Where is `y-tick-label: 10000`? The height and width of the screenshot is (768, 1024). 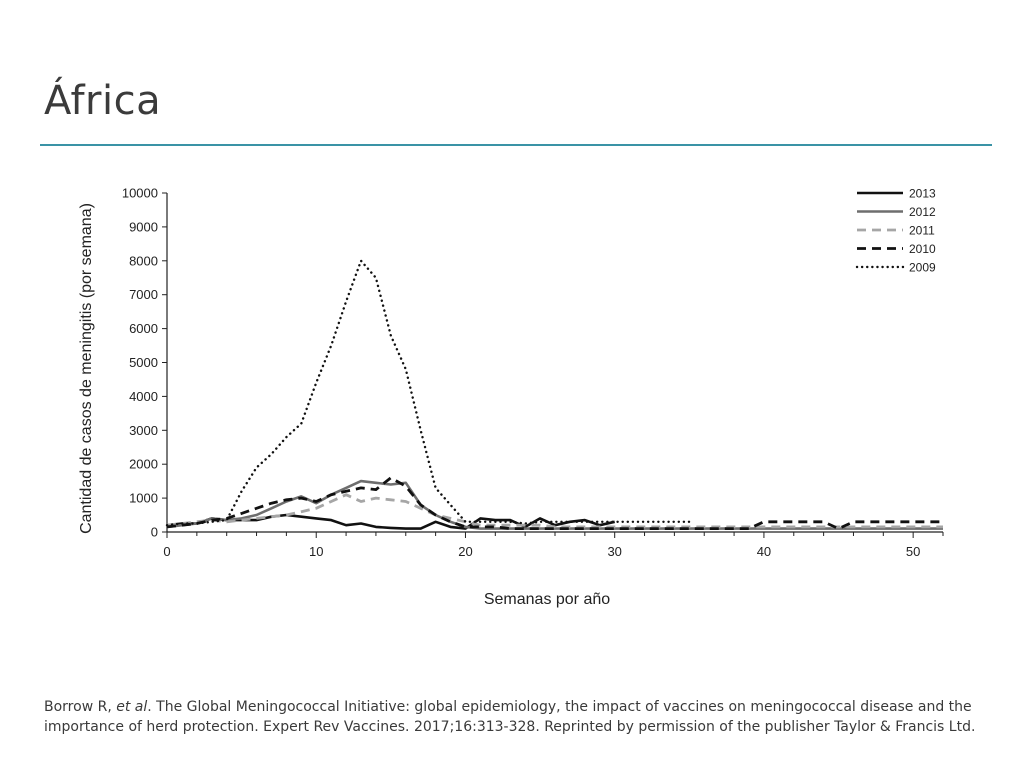
y-tick-label: 10000 is located at coordinates (140, 193).